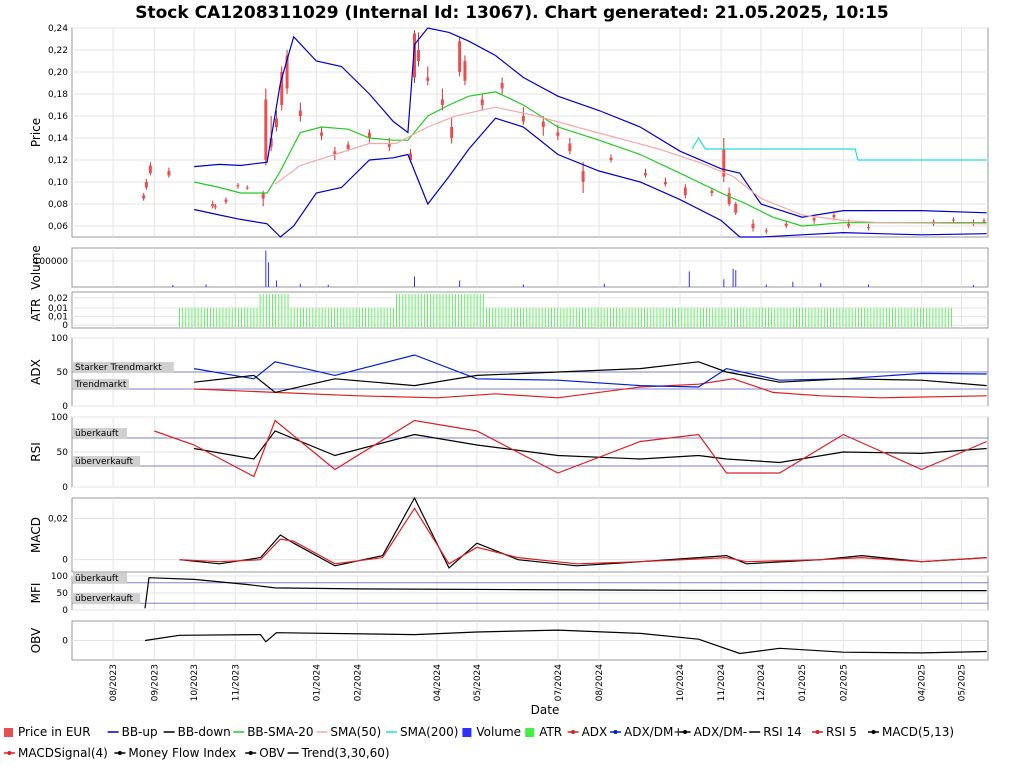 Image resolution: width=1024 pixels, height=768 pixels. What do you see at coordinates (140, 732) in the screenshot?
I see `legend-item: BB-up` at bounding box center [140, 732].